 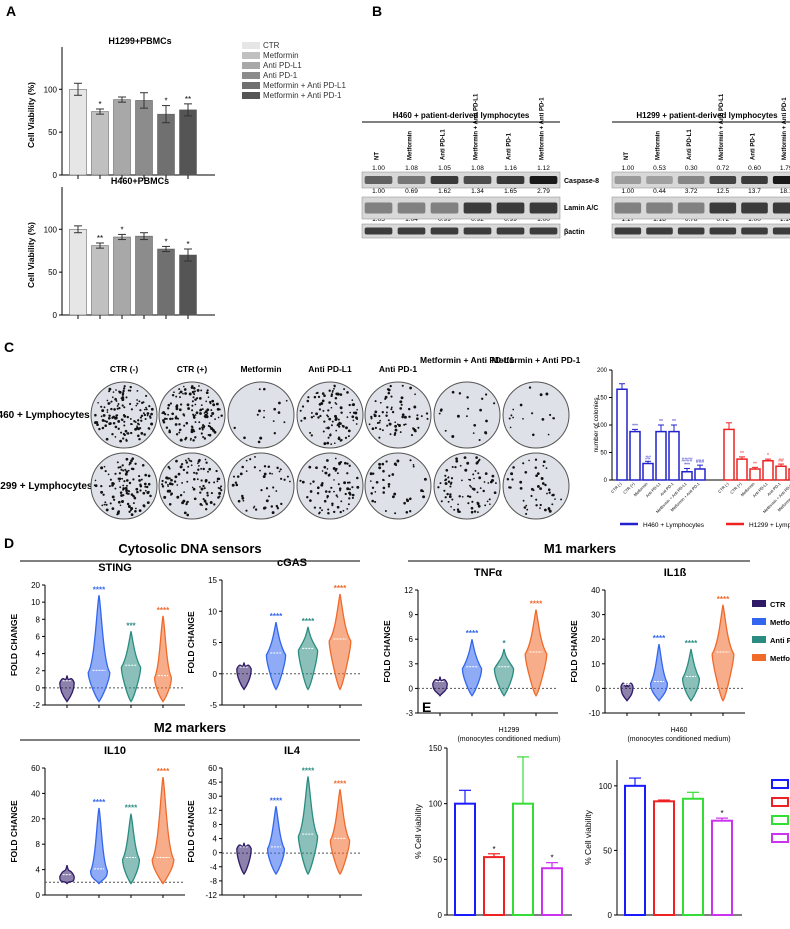 I want to click on top-quant: 0.72, so click(x=723, y=168).